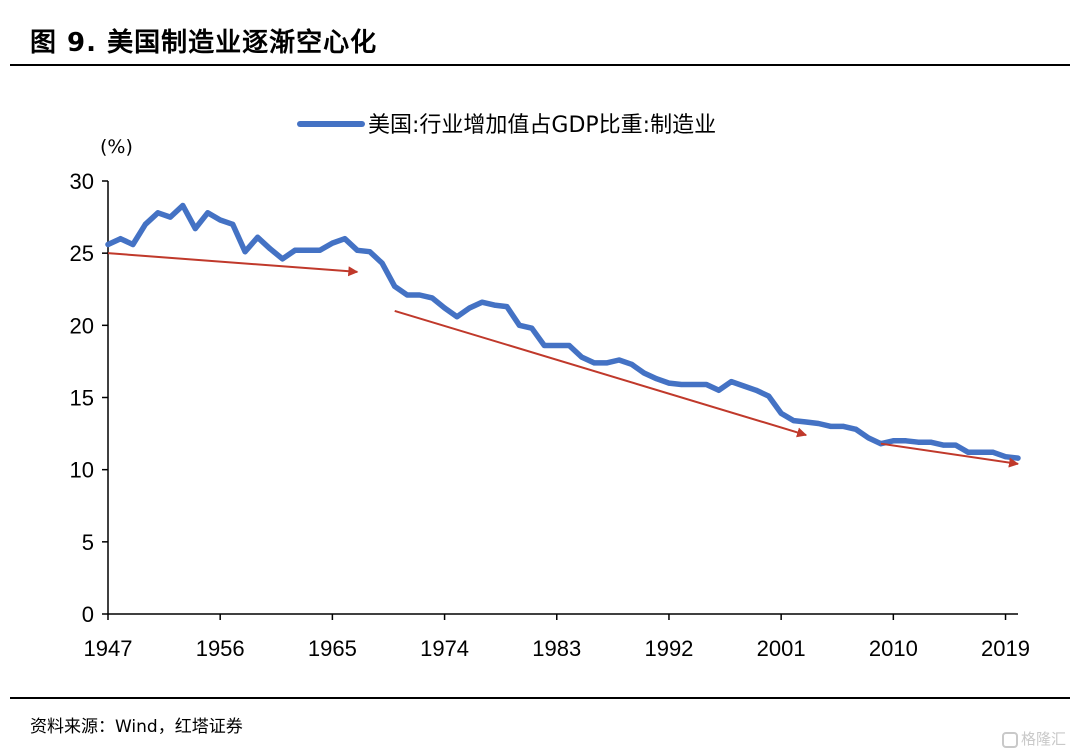 This screenshot has width=1080, height=756. Describe the element at coordinates (88, 542) in the screenshot. I see `y-tick-label: 5` at that location.